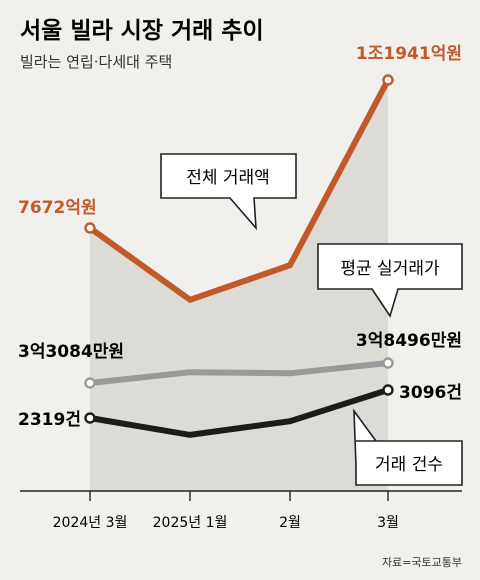 The height and width of the screenshot is (580, 480). Describe the element at coordinates (96, 62) in the screenshot. I see `chart-subtitle: 빌라는 연립·다세대 주택` at that location.